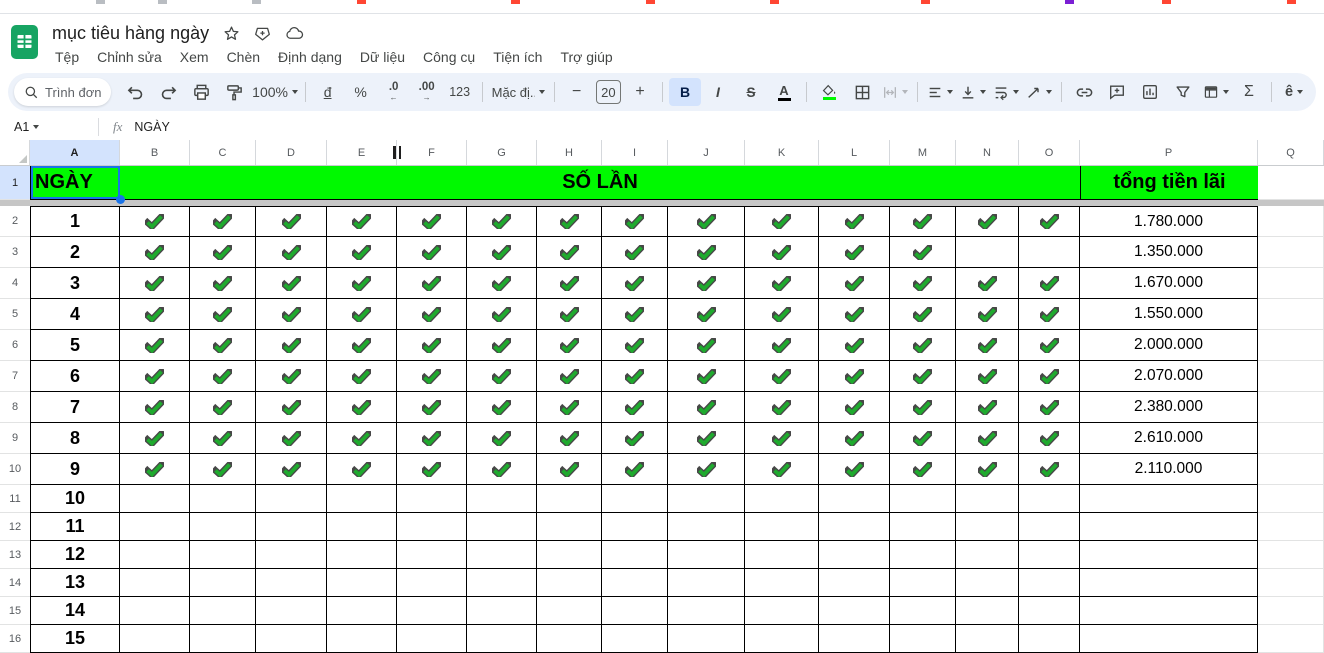  I want to click on menu-item-5: Dữ liệu, so click(382, 57).